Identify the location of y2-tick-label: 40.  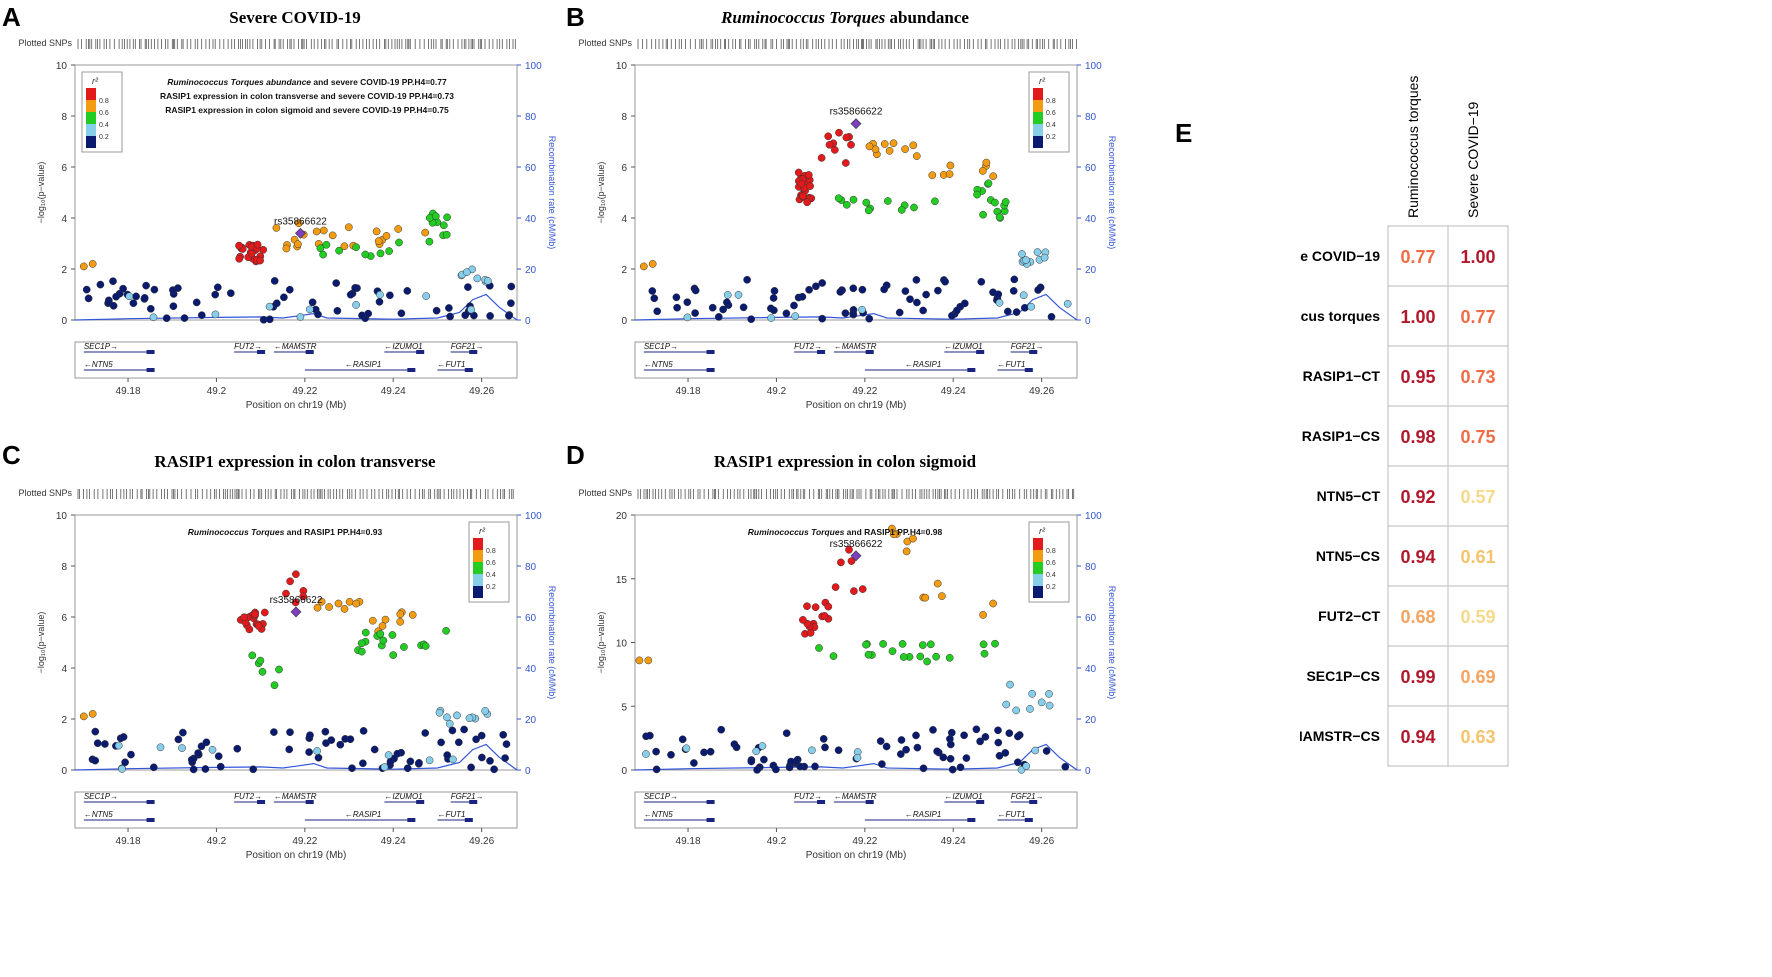
(531, 219).